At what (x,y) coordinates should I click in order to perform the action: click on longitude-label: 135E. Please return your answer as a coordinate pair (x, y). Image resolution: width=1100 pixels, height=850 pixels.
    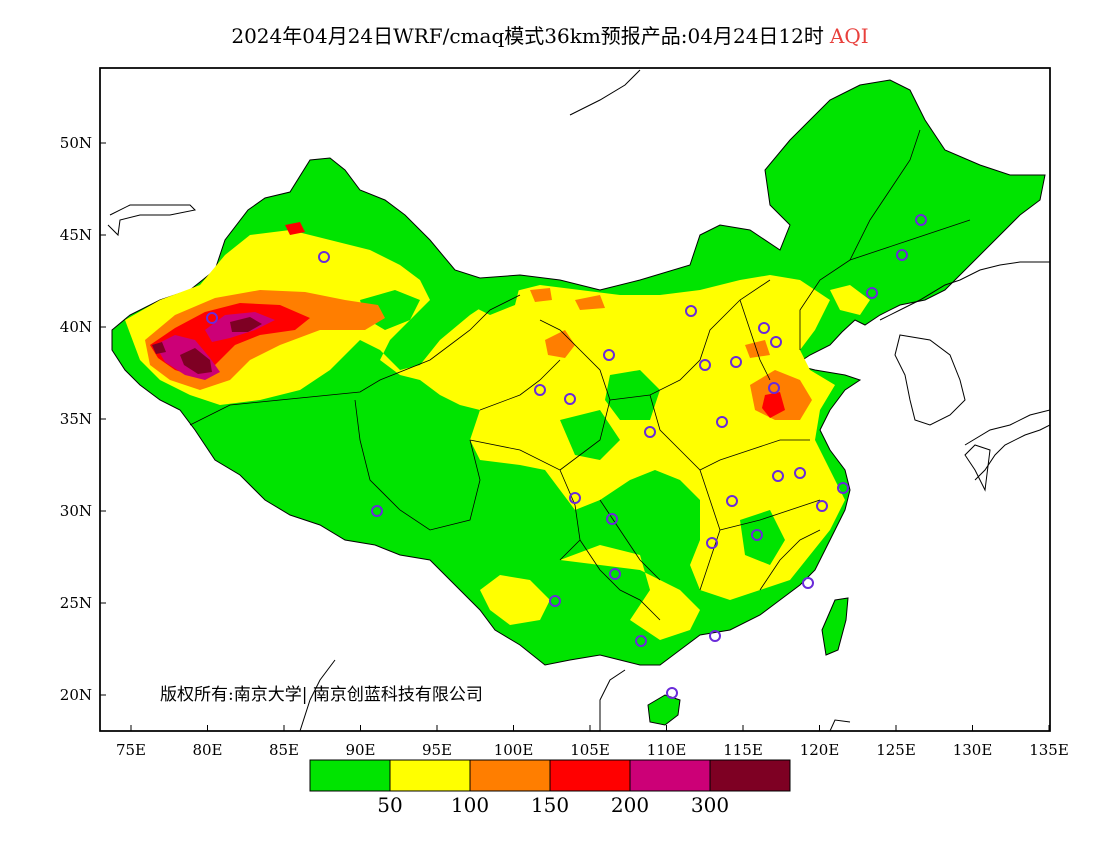
    Looking at the image, I should click on (1049, 750).